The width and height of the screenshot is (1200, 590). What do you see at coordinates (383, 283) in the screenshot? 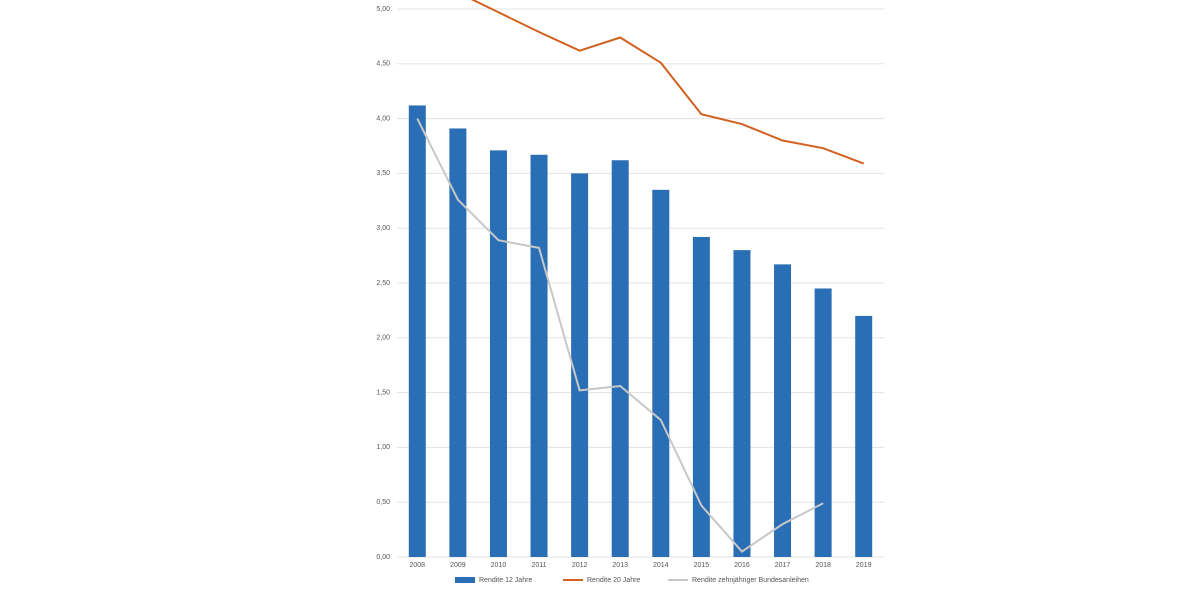
I see `y-tick-label: 2,50` at bounding box center [383, 283].